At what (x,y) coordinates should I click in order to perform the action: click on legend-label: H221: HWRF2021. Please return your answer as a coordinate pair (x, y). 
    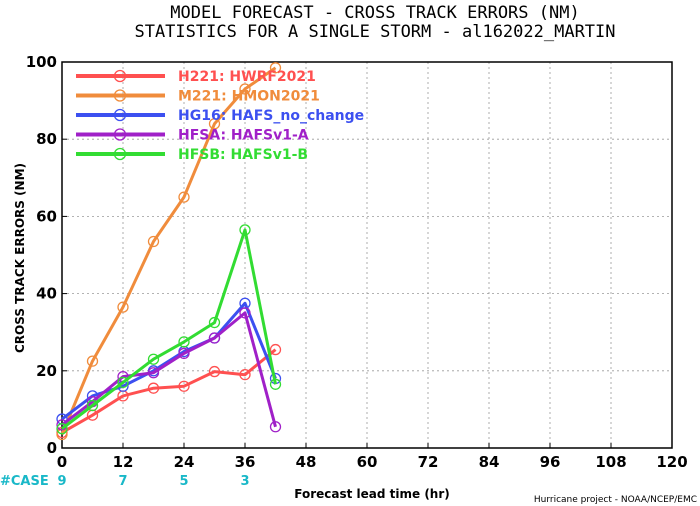
    Looking at the image, I should click on (247, 77).